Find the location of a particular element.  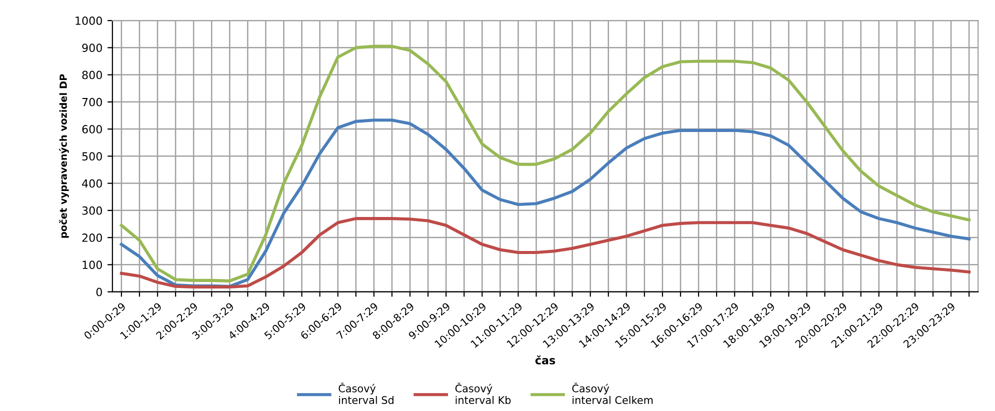

y-tick-label: 1000 is located at coordinates (89, 20).